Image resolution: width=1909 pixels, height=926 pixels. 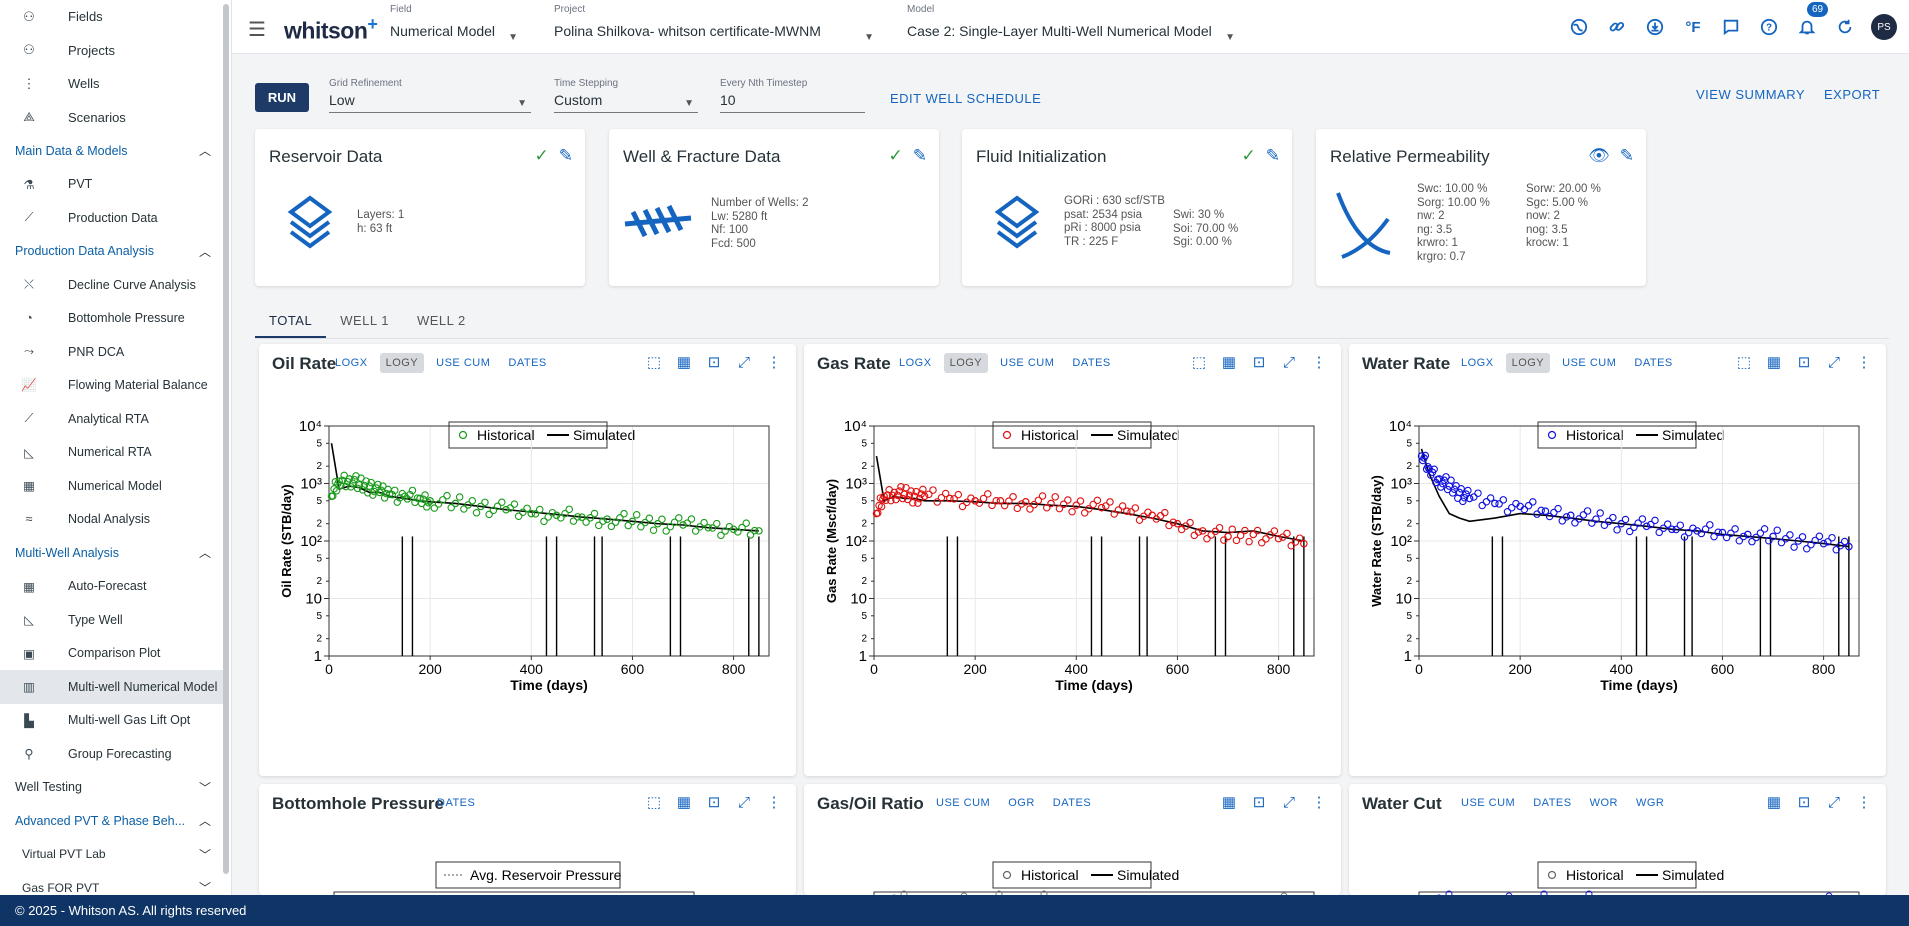 What do you see at coordinates (792, 95) in the screenshot?
I see `nth-timestep-field: Every Nth Timestep 10` at bounding box center [792, 95].